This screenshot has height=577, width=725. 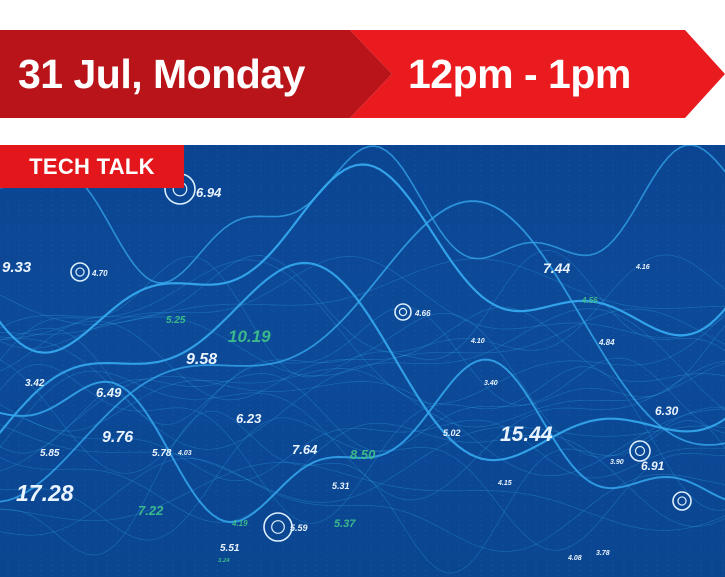 I want to click on graph-label-green: 5.25, so click(x=176, y=320).